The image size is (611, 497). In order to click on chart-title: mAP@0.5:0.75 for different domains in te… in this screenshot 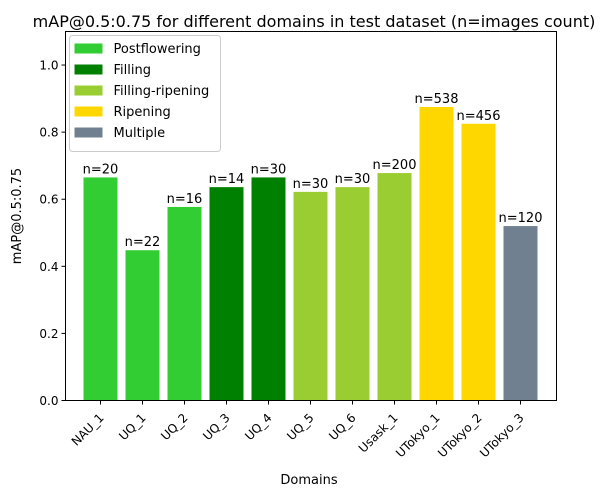, I will do `click(314, 21)`.